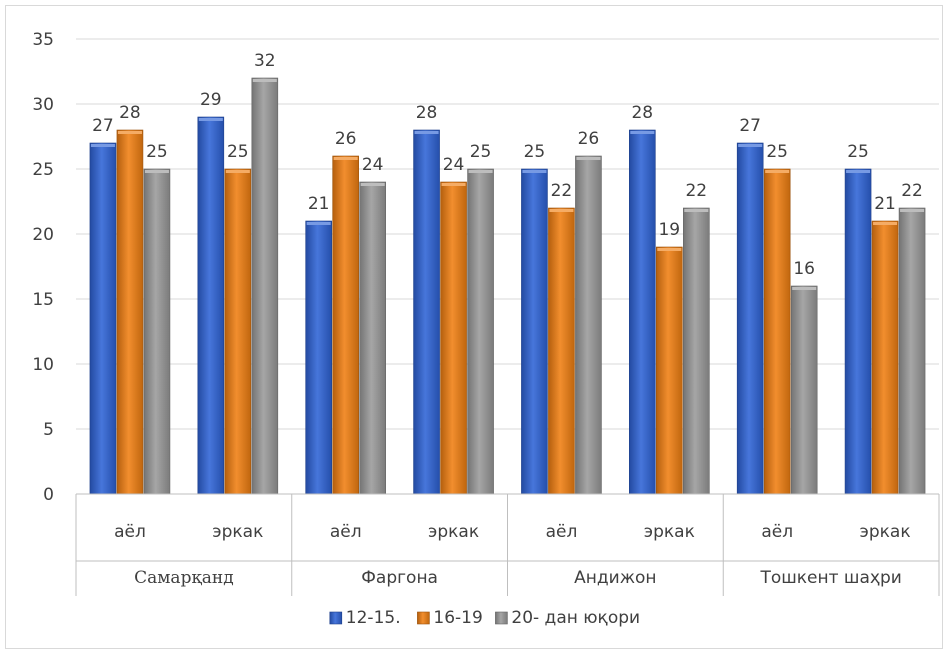 The width and height of the screenshot is (950, 655). I want to click on data-label: 21, so click(885, 204).